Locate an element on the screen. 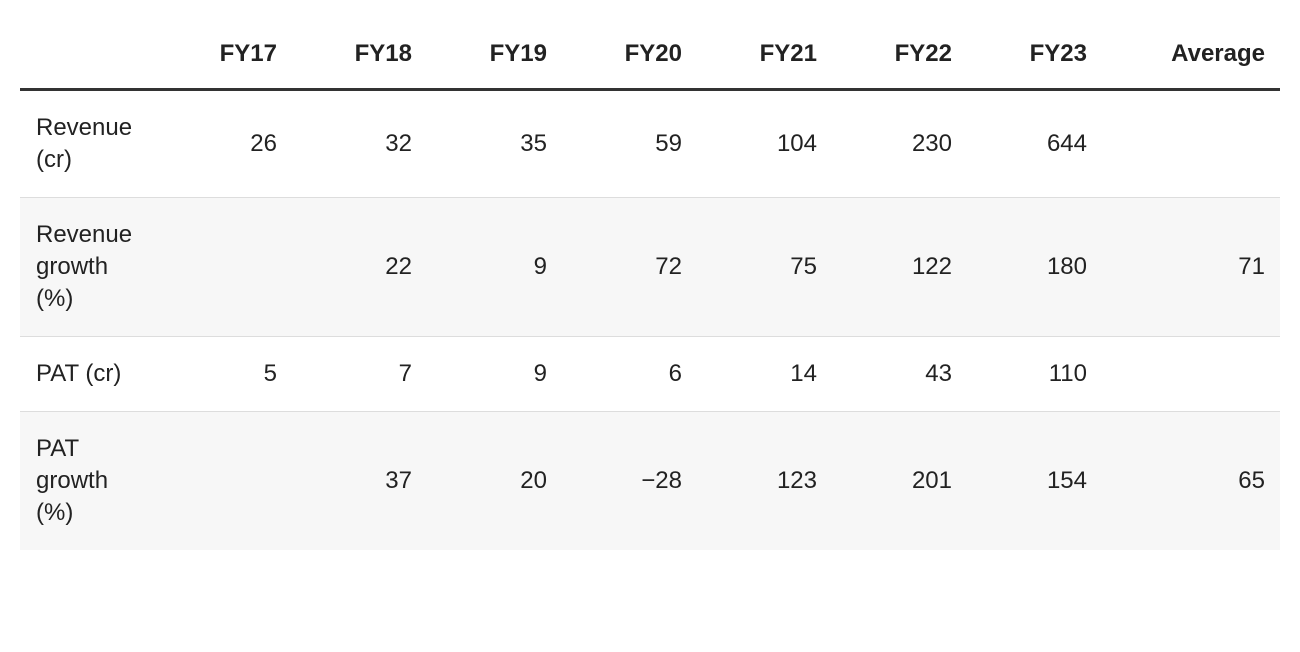 This screenshot has width=1300, height=652. value-cell: 35 is located at coordinates (533, 143).